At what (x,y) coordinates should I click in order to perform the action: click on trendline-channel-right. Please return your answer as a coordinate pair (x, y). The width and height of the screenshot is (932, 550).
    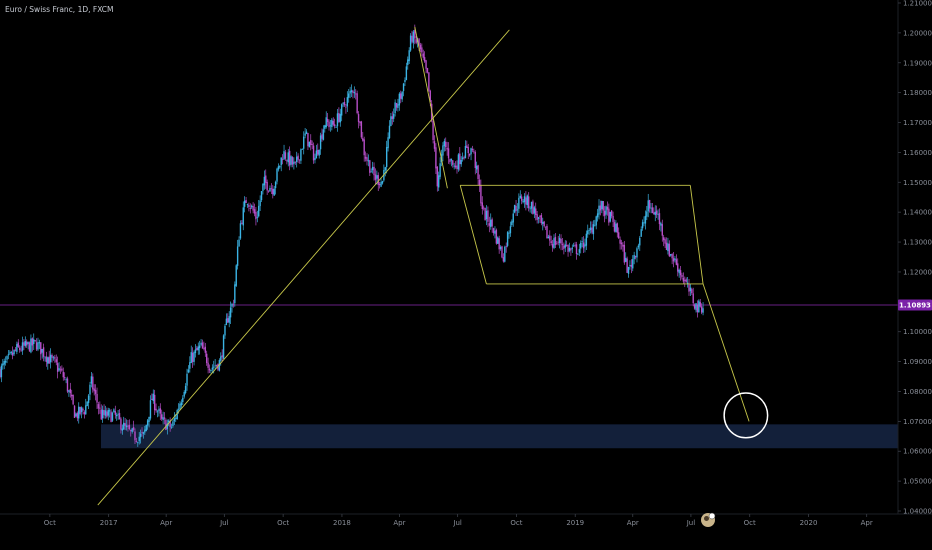
    Looking at the image, I should click on (696, 234).